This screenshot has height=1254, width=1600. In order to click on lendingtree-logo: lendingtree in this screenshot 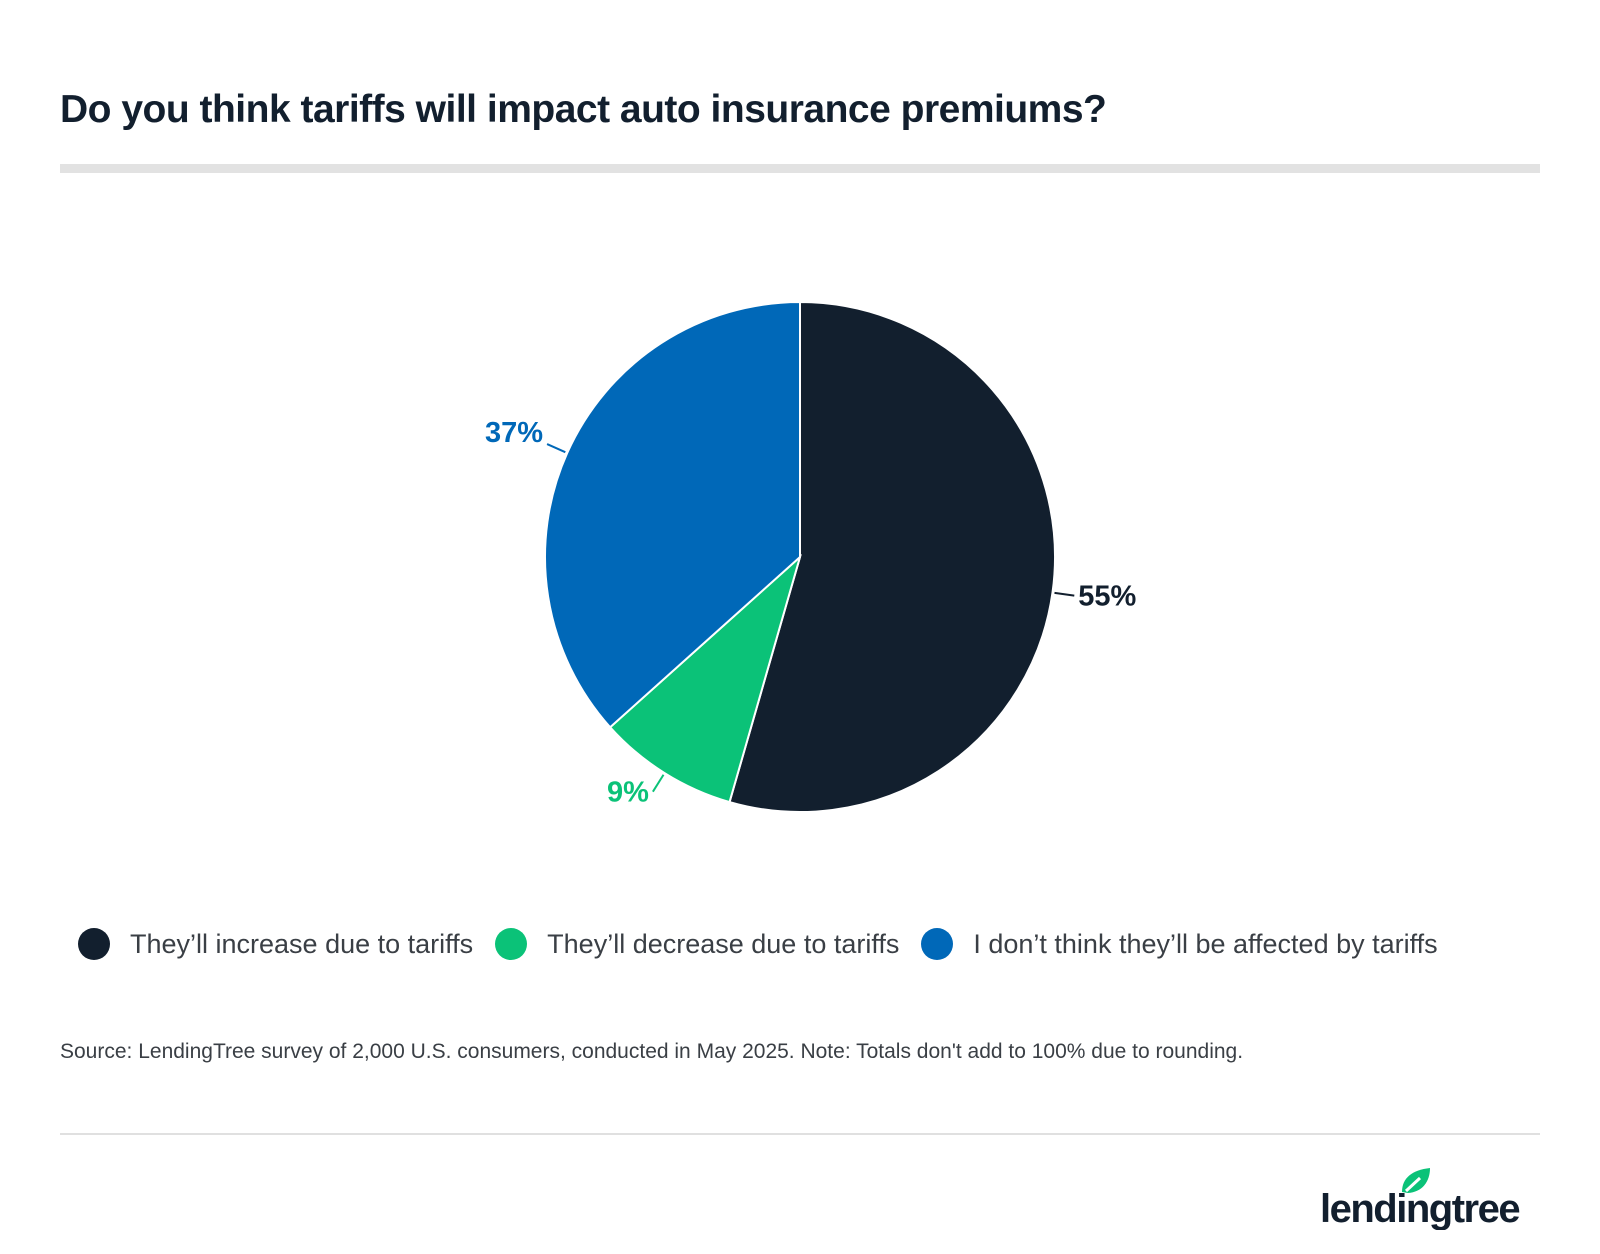, I will do `click(1420, 1199)`.